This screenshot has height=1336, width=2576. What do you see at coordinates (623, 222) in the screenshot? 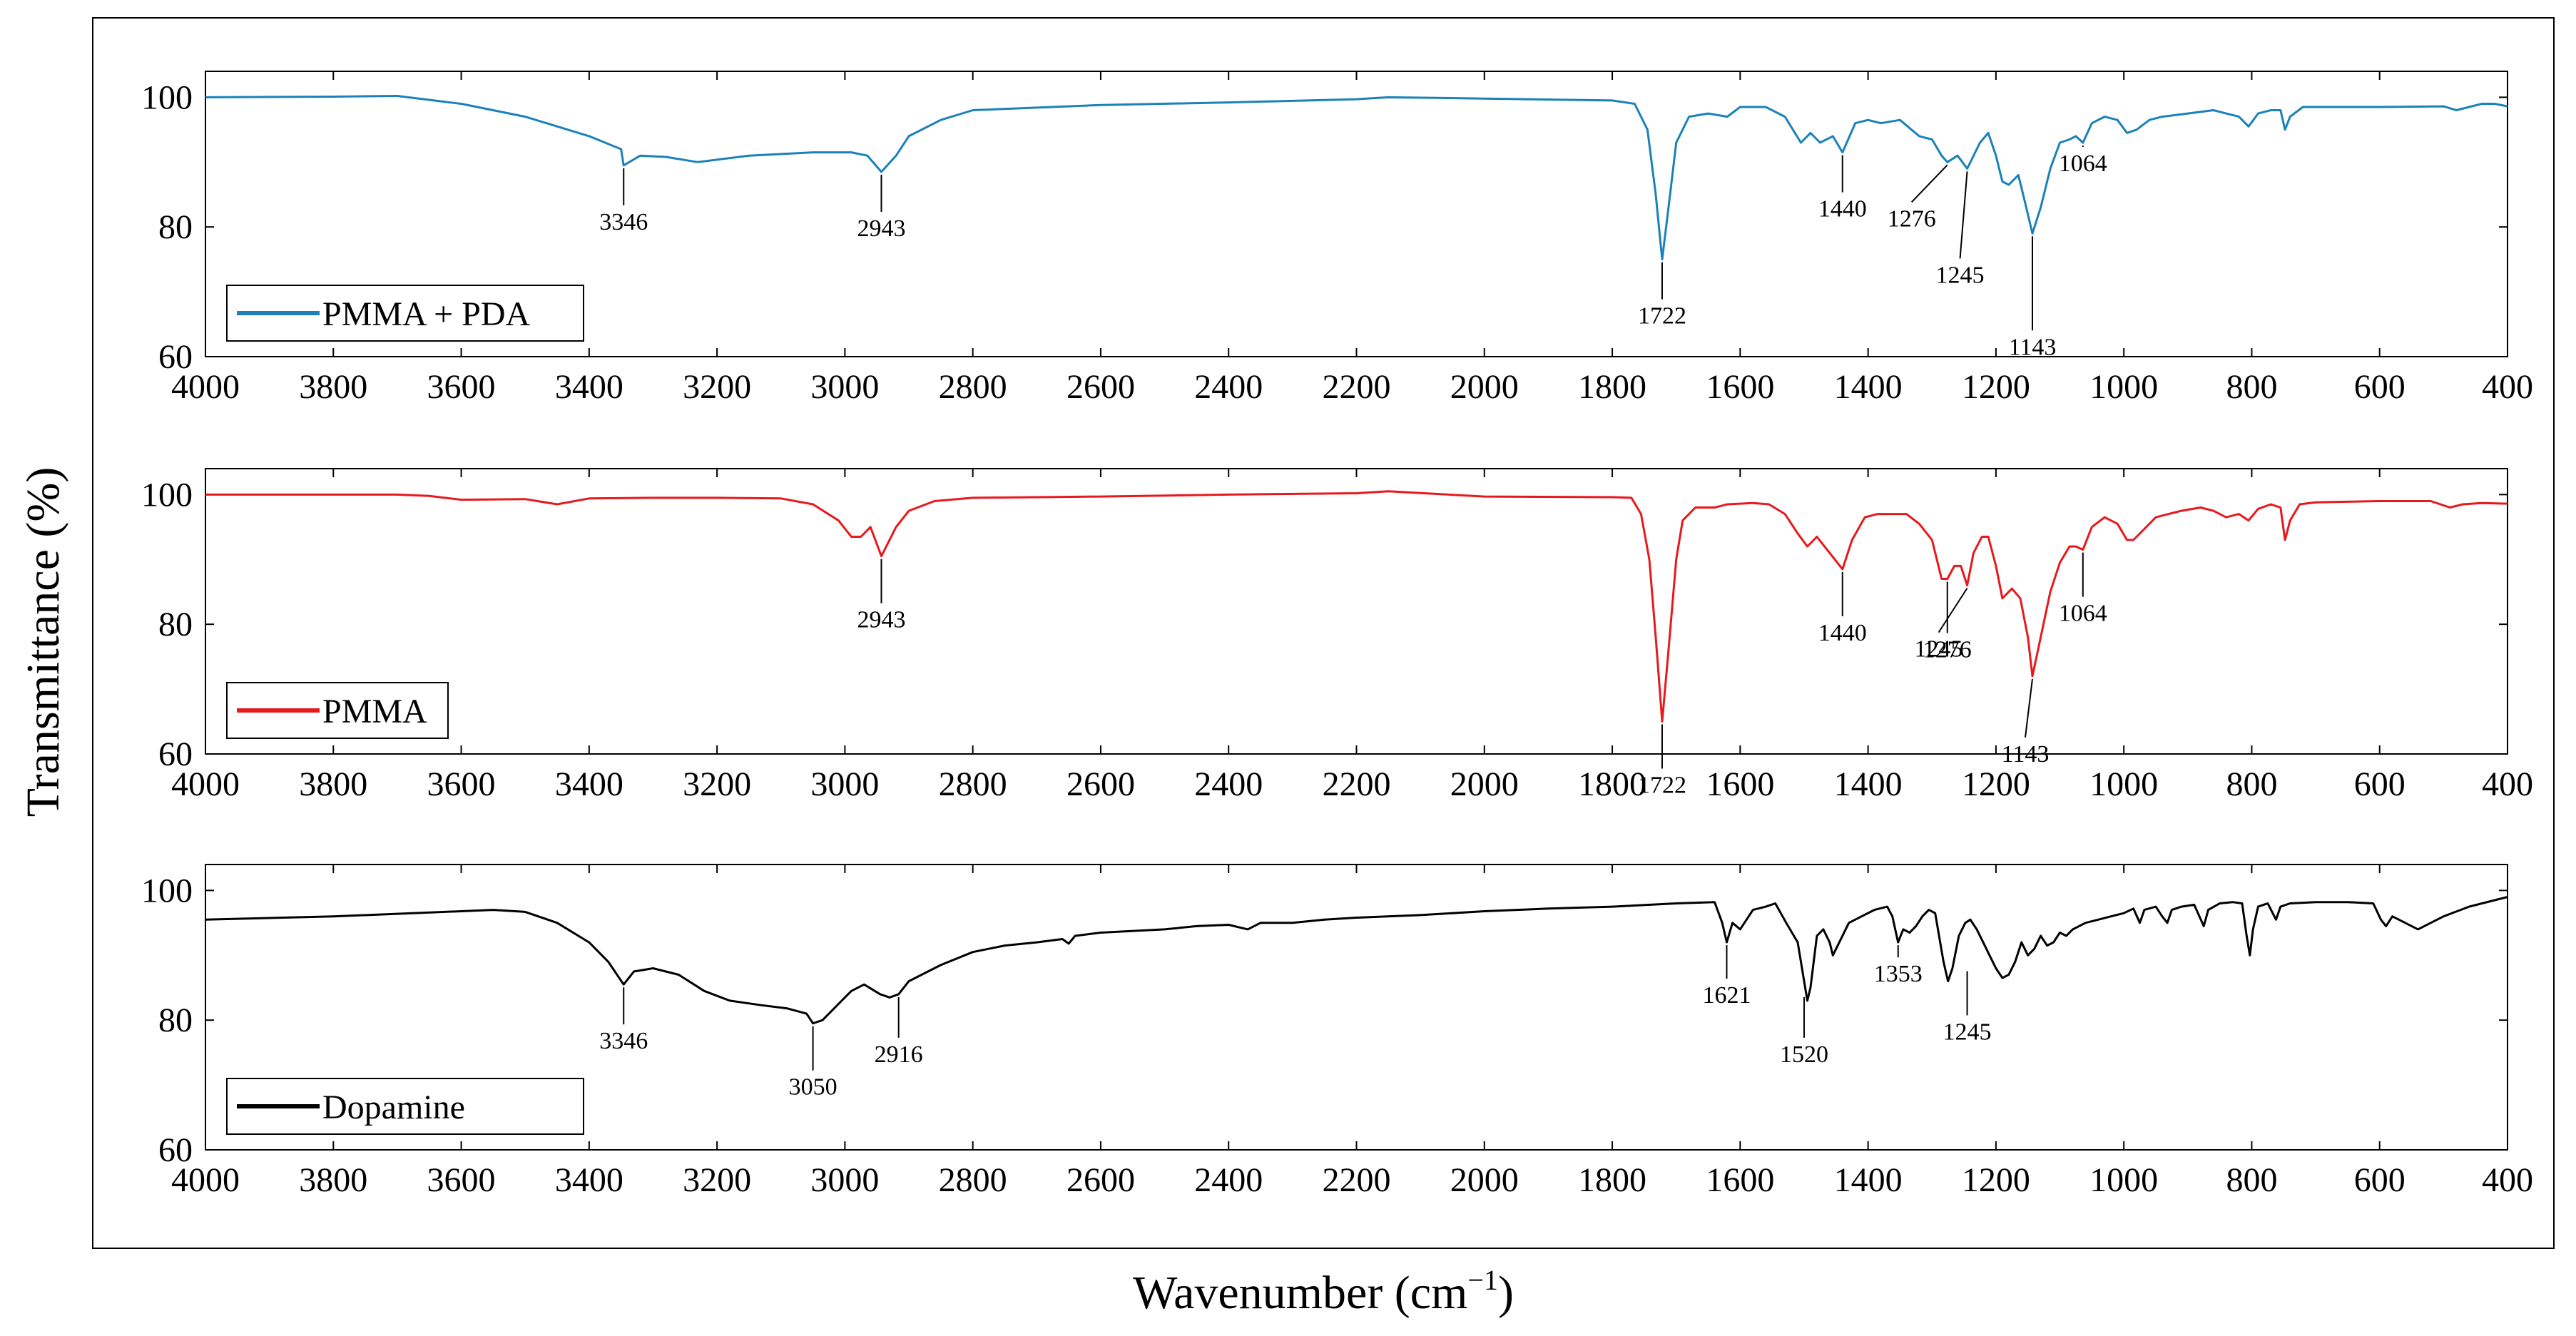
I see `peak-label: 3346` at bounding box center [623, 222].